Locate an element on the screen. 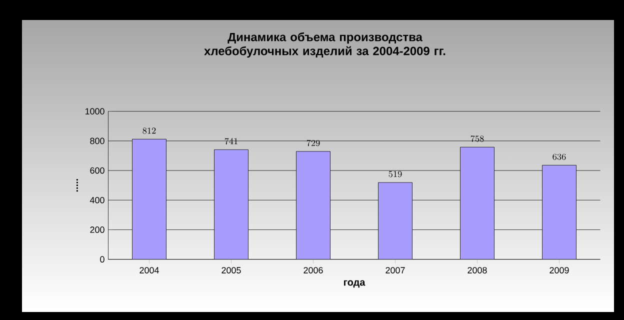 This screenshot has height=320, width=624. y-tick-label: 0 is located at coordinates (102, 259).